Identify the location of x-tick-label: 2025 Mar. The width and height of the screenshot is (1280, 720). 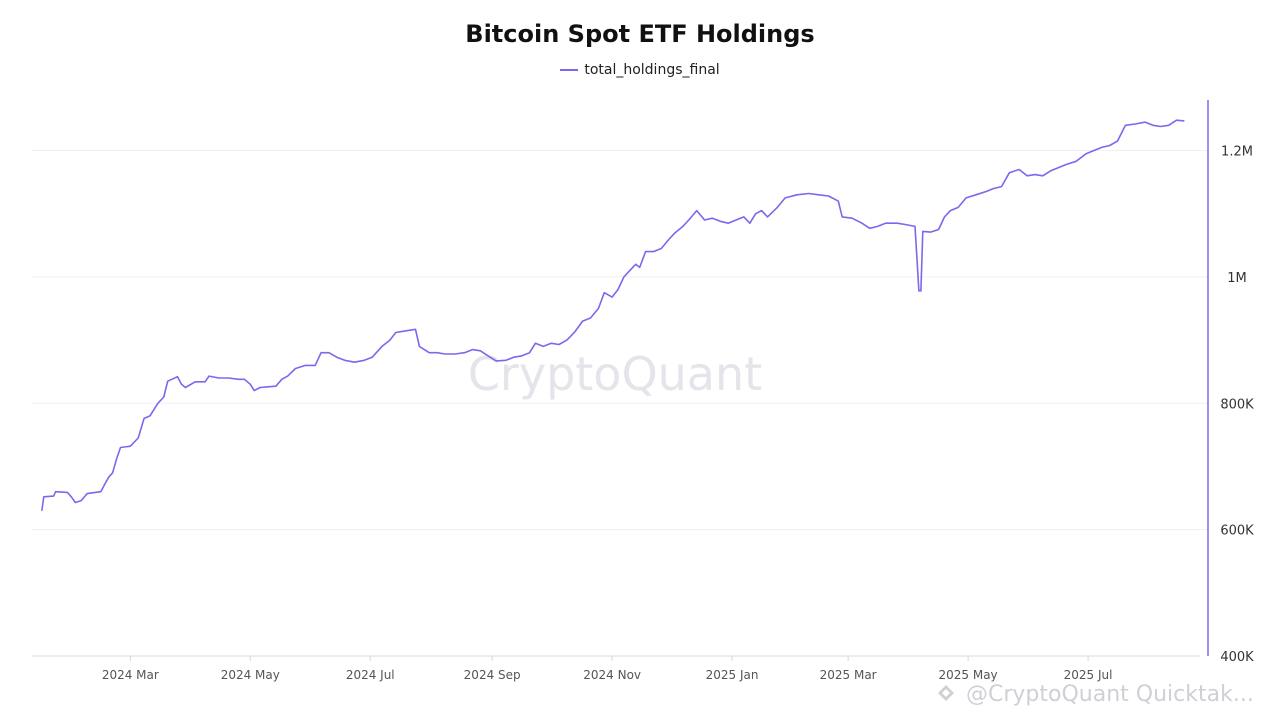
(848, 675).